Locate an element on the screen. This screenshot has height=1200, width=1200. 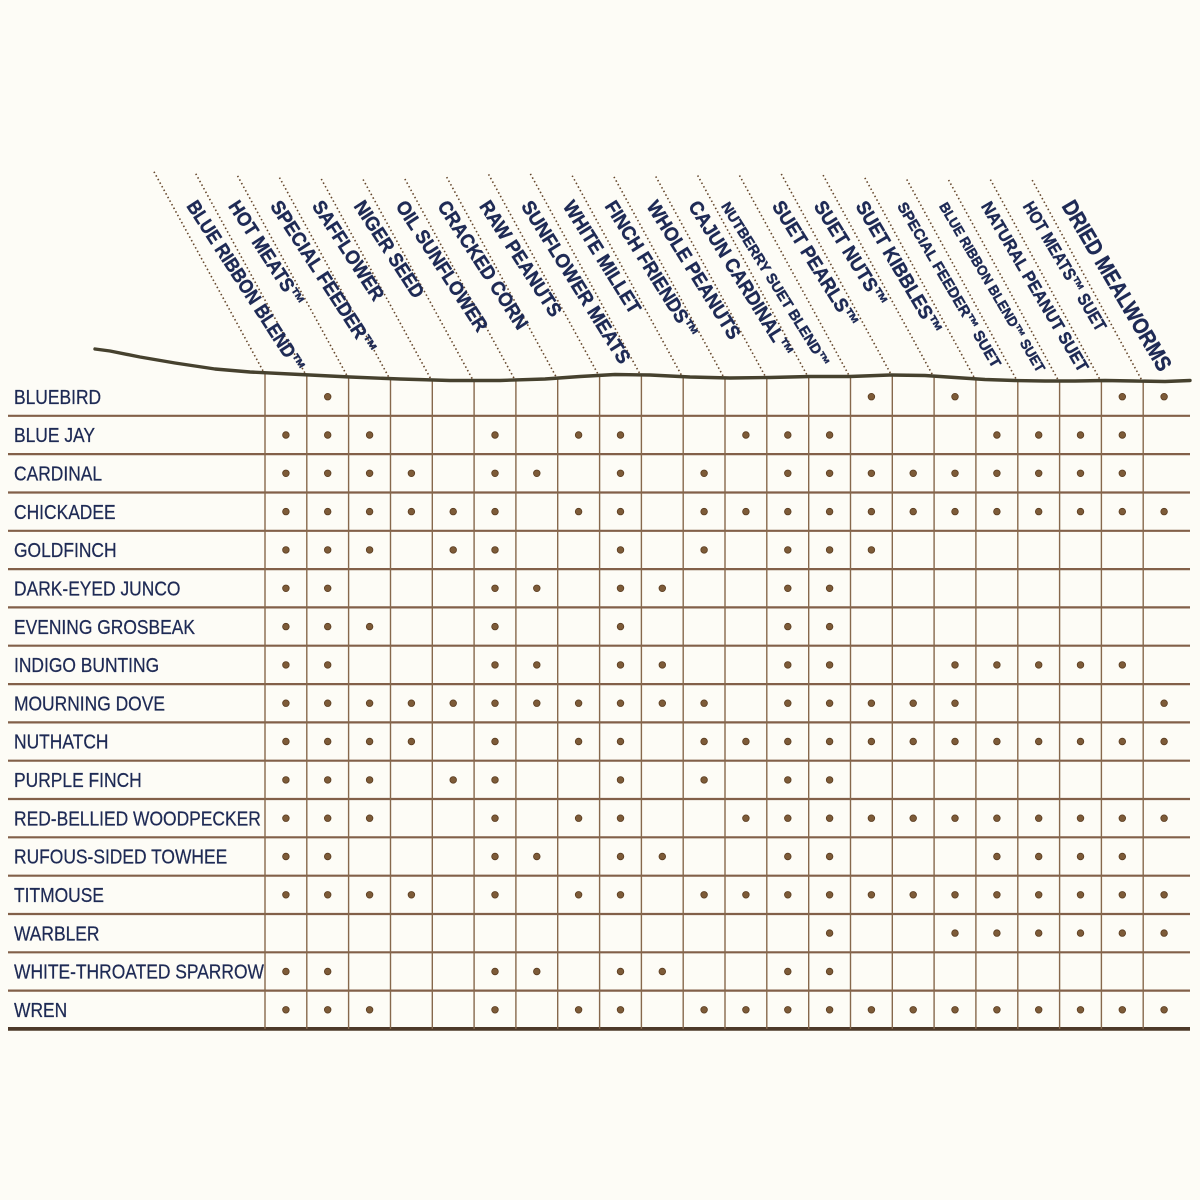
svg-text: TITMOUSE is located at coordinates (59, 896).